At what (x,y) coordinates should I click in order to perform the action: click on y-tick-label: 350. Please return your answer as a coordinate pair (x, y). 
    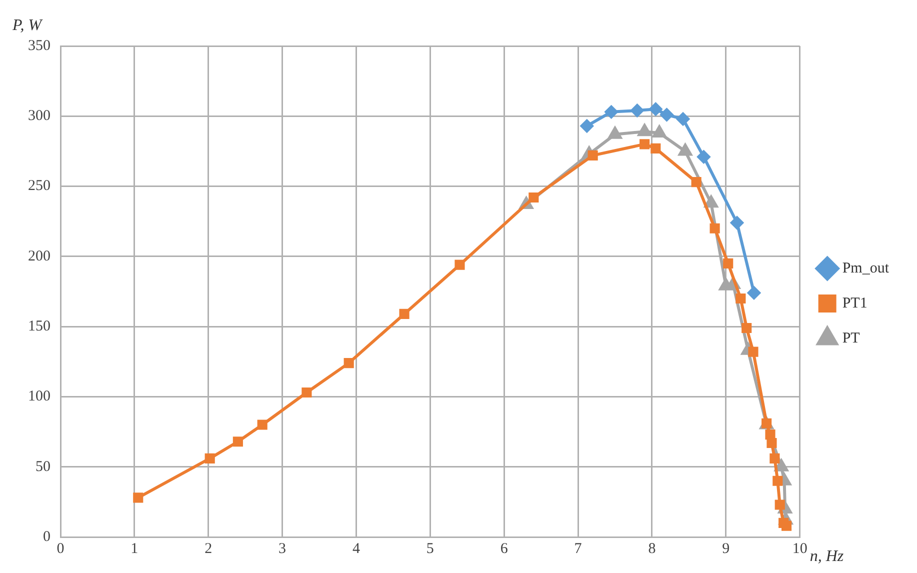
    Looking at the image, I should click on (39, 46).